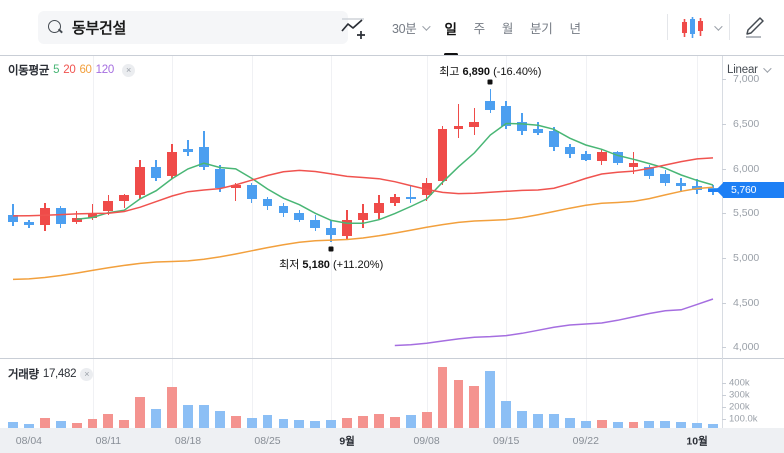 The height and width of the screenshot is (453, 784). Describe the element at coordinates (51, 374) in the screenshot. I see `volume-legend: 거래량 17,482 ×` at that location.